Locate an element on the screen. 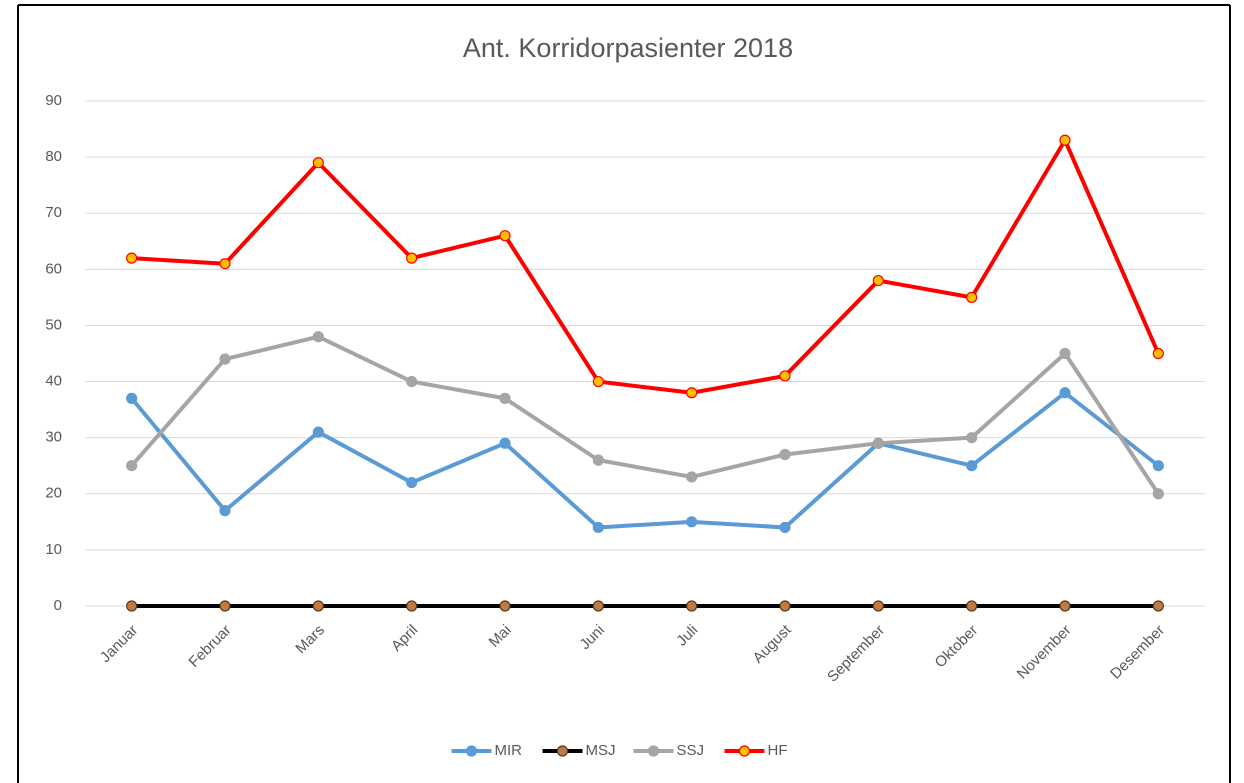 This screenshot has height=783, width=1244. x-tick-label: Juli is located at coordinates (687, 636).